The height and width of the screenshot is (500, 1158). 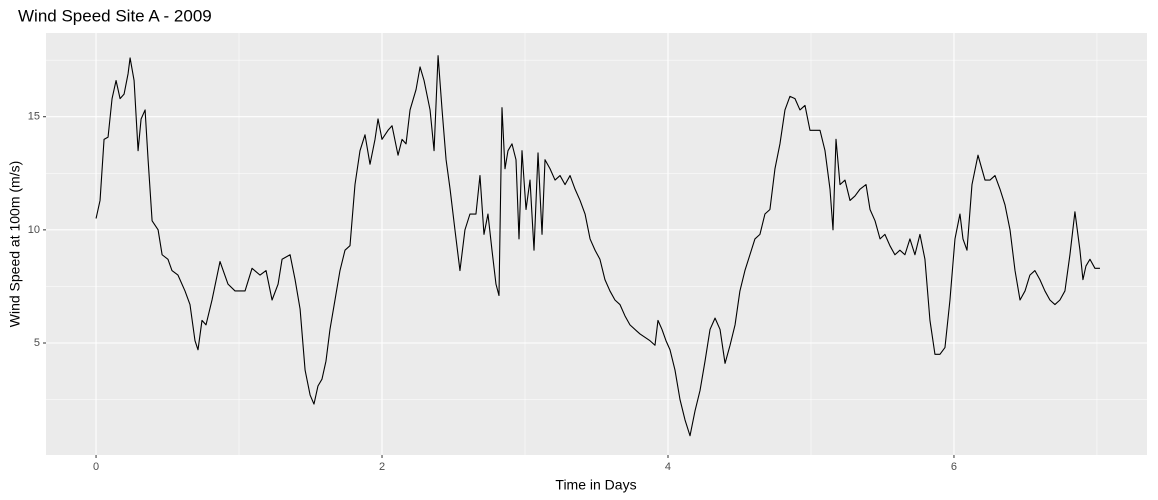 I want to click on chart-title: Wind Speed Site A - 2009, so click(x=115, y=15).